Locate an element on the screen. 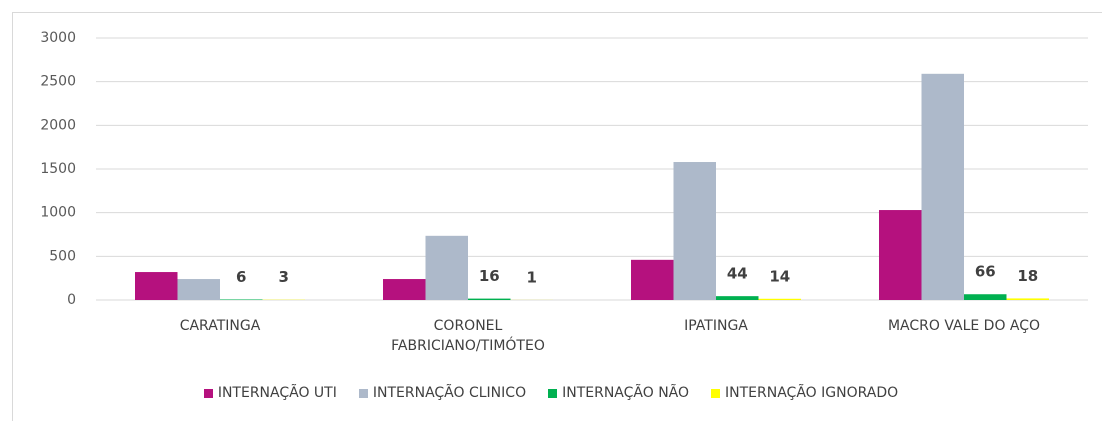 The height and width of the screenshot is (421, 1102). data-label: 44 is located at coordinates (737, 274).